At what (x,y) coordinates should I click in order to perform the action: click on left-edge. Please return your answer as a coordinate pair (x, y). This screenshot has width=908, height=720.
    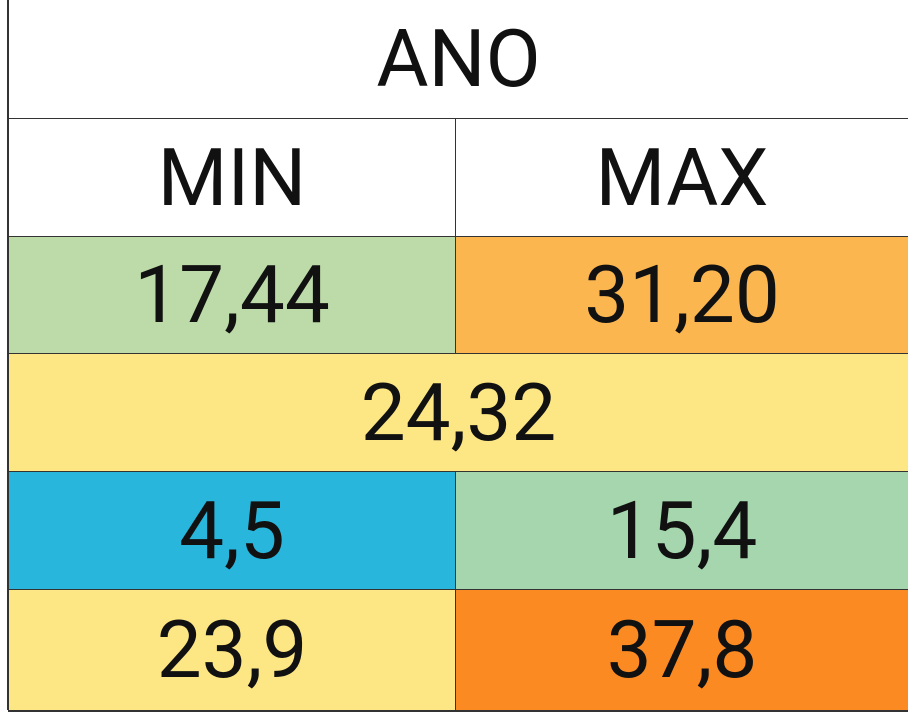
    Looking at the image, I should click on (4, 355).